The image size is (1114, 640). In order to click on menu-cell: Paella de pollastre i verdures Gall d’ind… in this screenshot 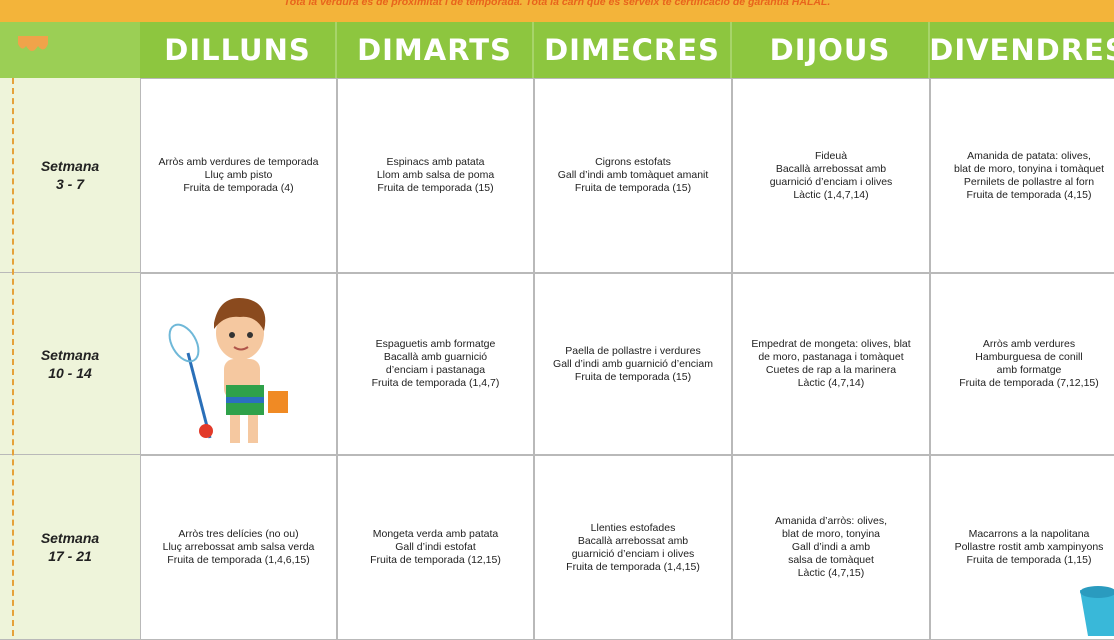, I will do `click(633, 364)`.